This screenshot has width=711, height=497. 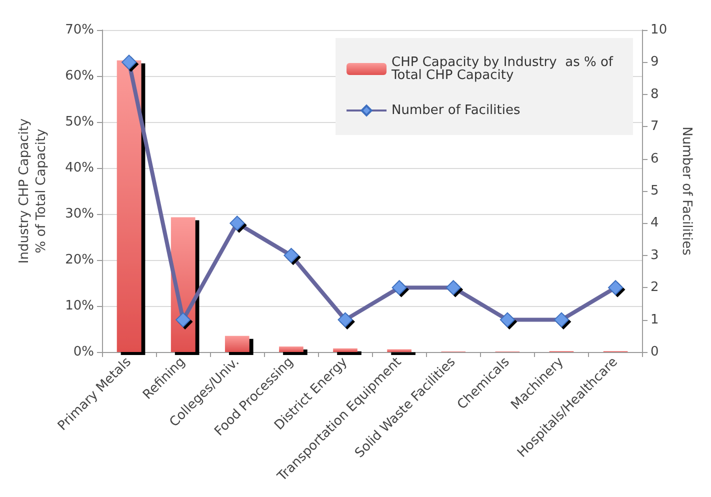 I want to click on y2-tick-label: 8, so click(x=654, y=94).